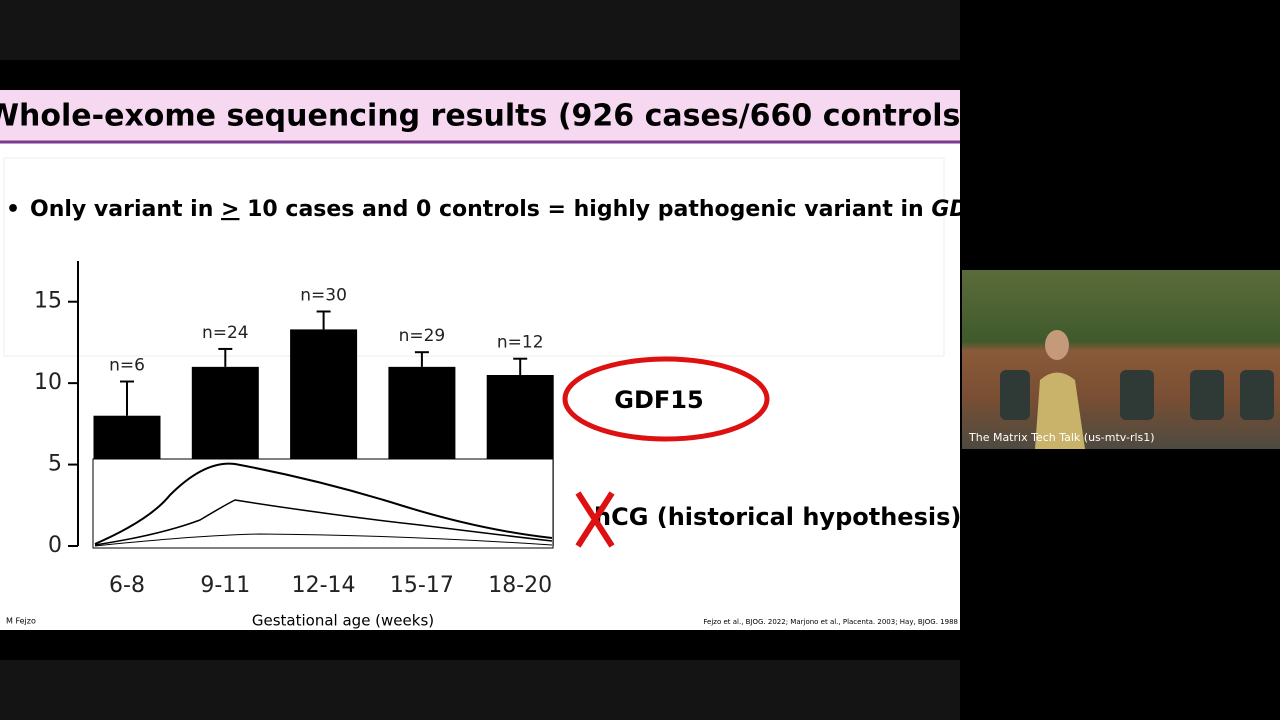 The width and height of the screenshot is (1280, 720). What do you see at coordinates (225, 333) in the screenshot?
I see `n-label: n=24` at bounding box center [225, 333].